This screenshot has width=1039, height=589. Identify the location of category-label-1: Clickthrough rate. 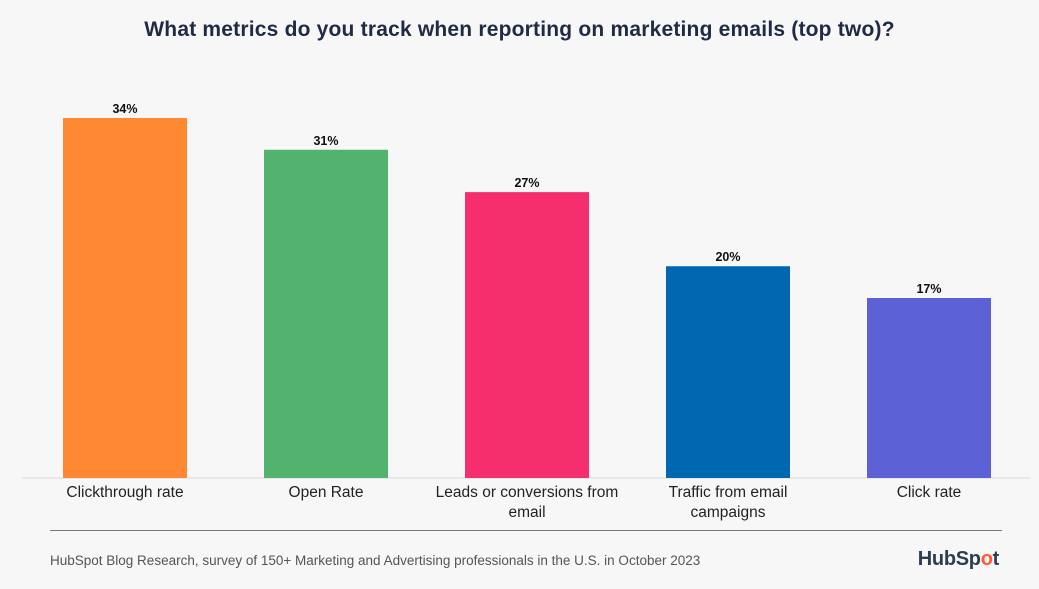
(124, 492).